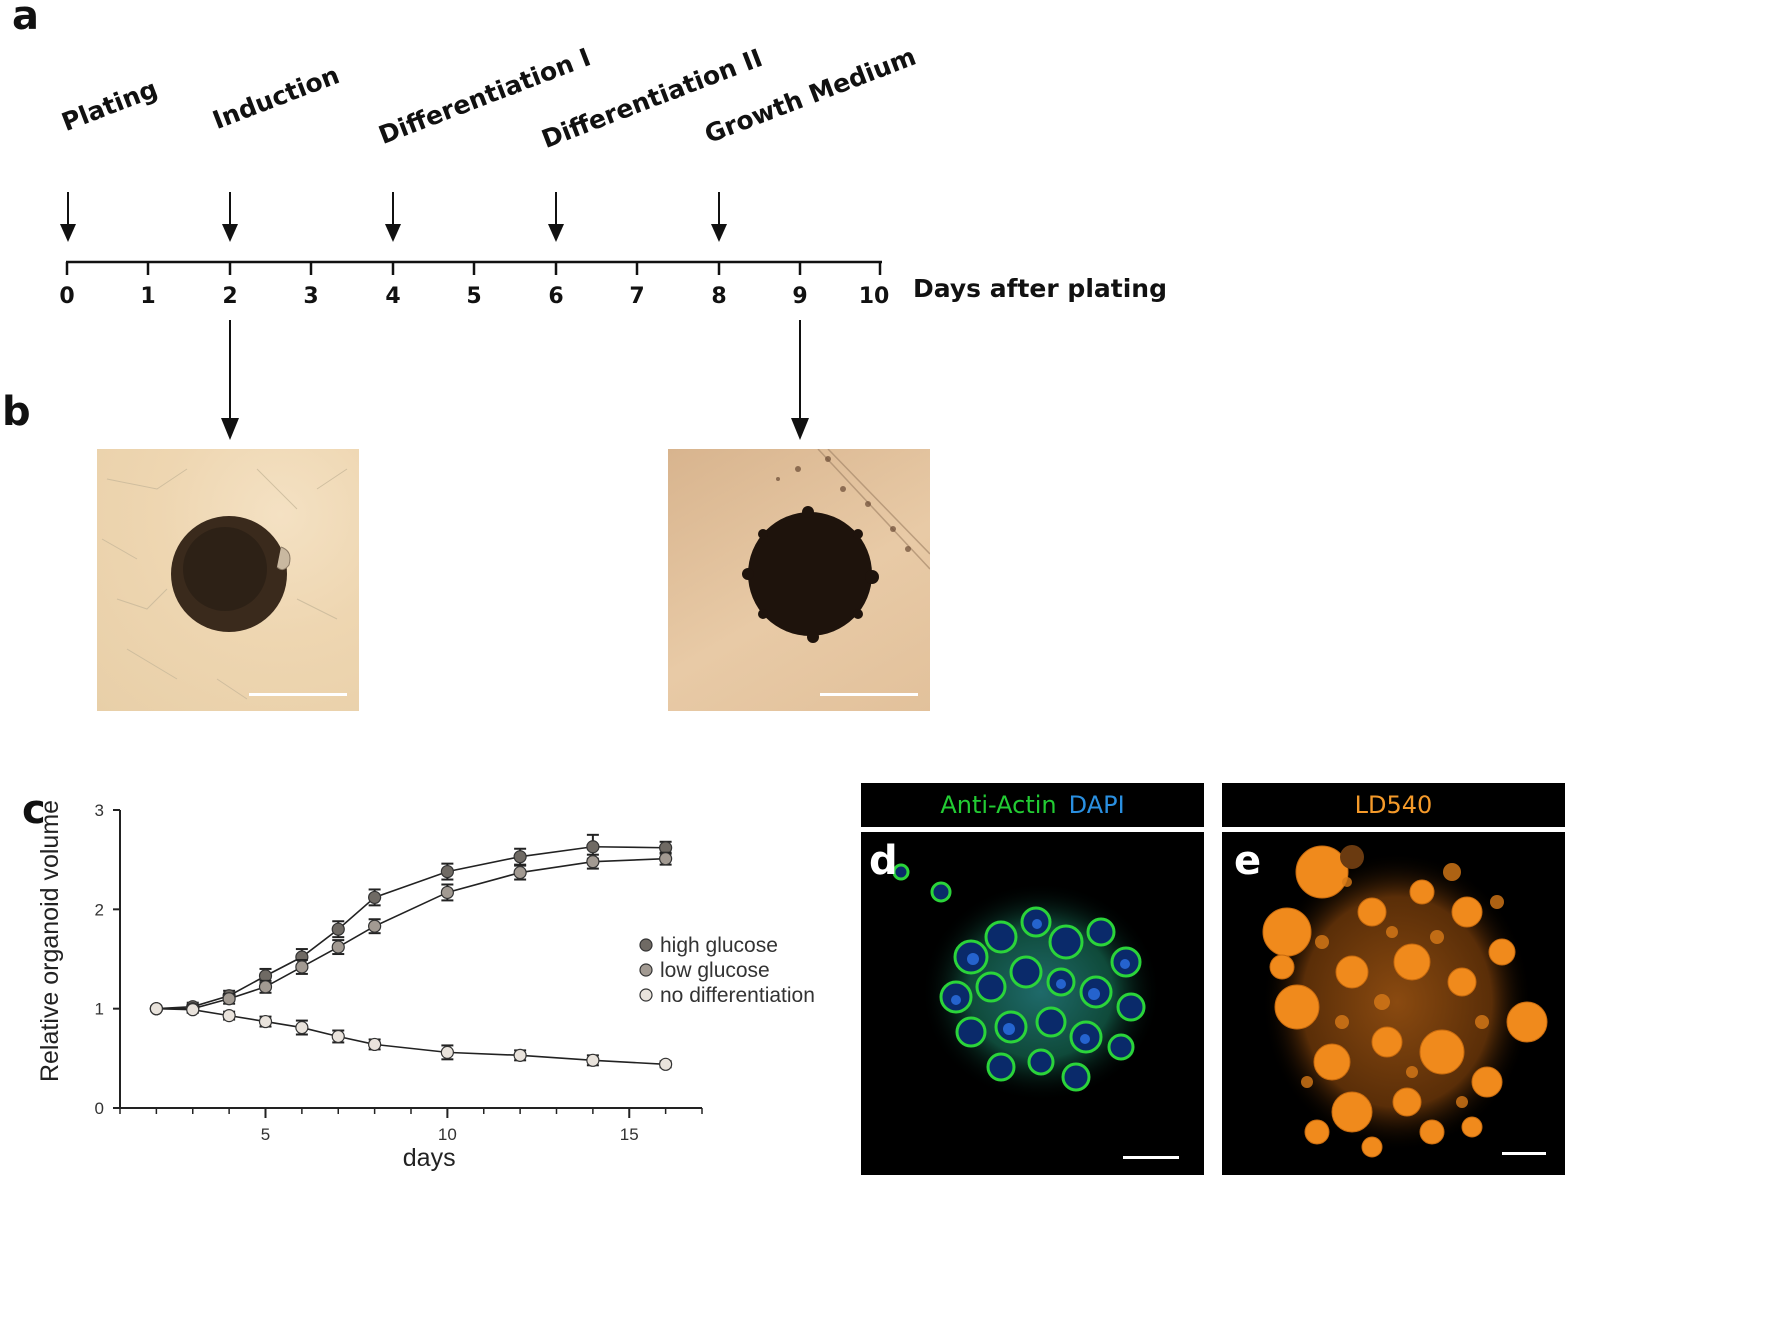 The height and width of the screenshot is (1331, 1770). I want to click on panel-label-c: c, so click(34, 810).